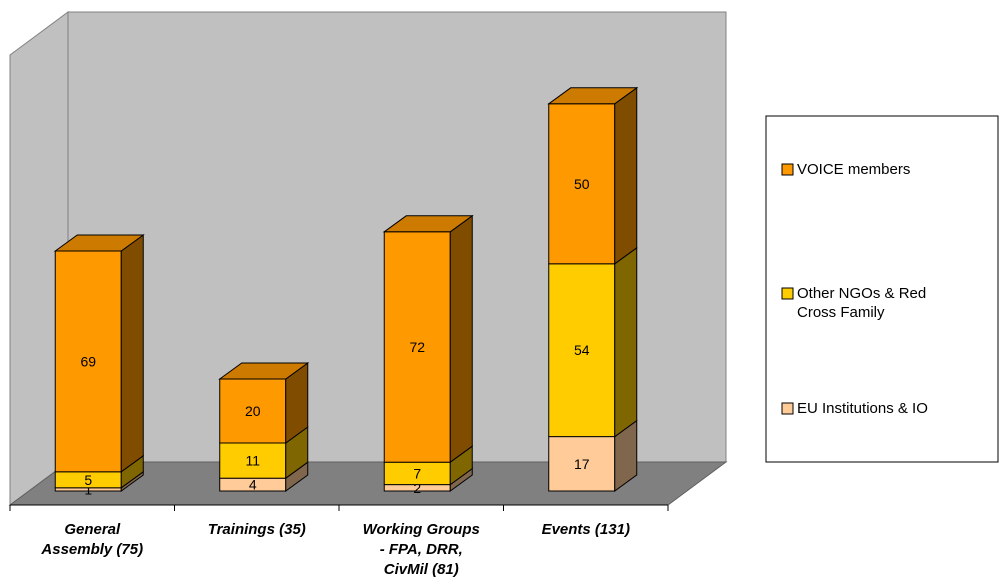 The image size is (1000, 588). I want to click on data-label: 69, so click(88, 361).